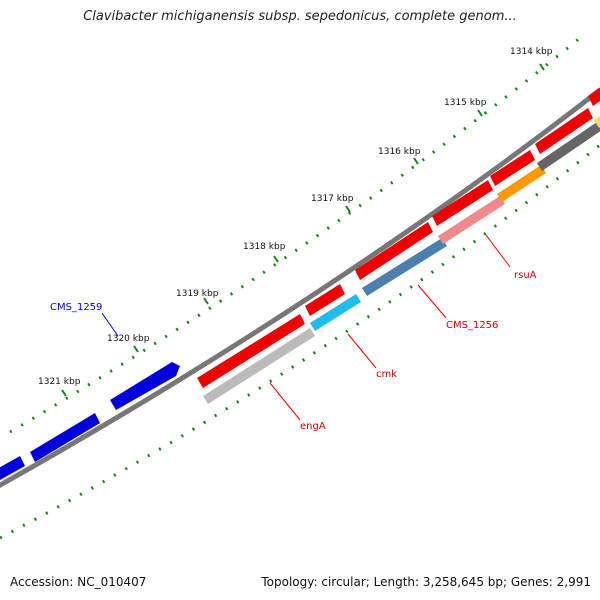 This screenshot has height=600, width=600. Describe the element at coordinates (462, 203) in the screenshot. I see `gene-arrow-red-rsuA` at that location.